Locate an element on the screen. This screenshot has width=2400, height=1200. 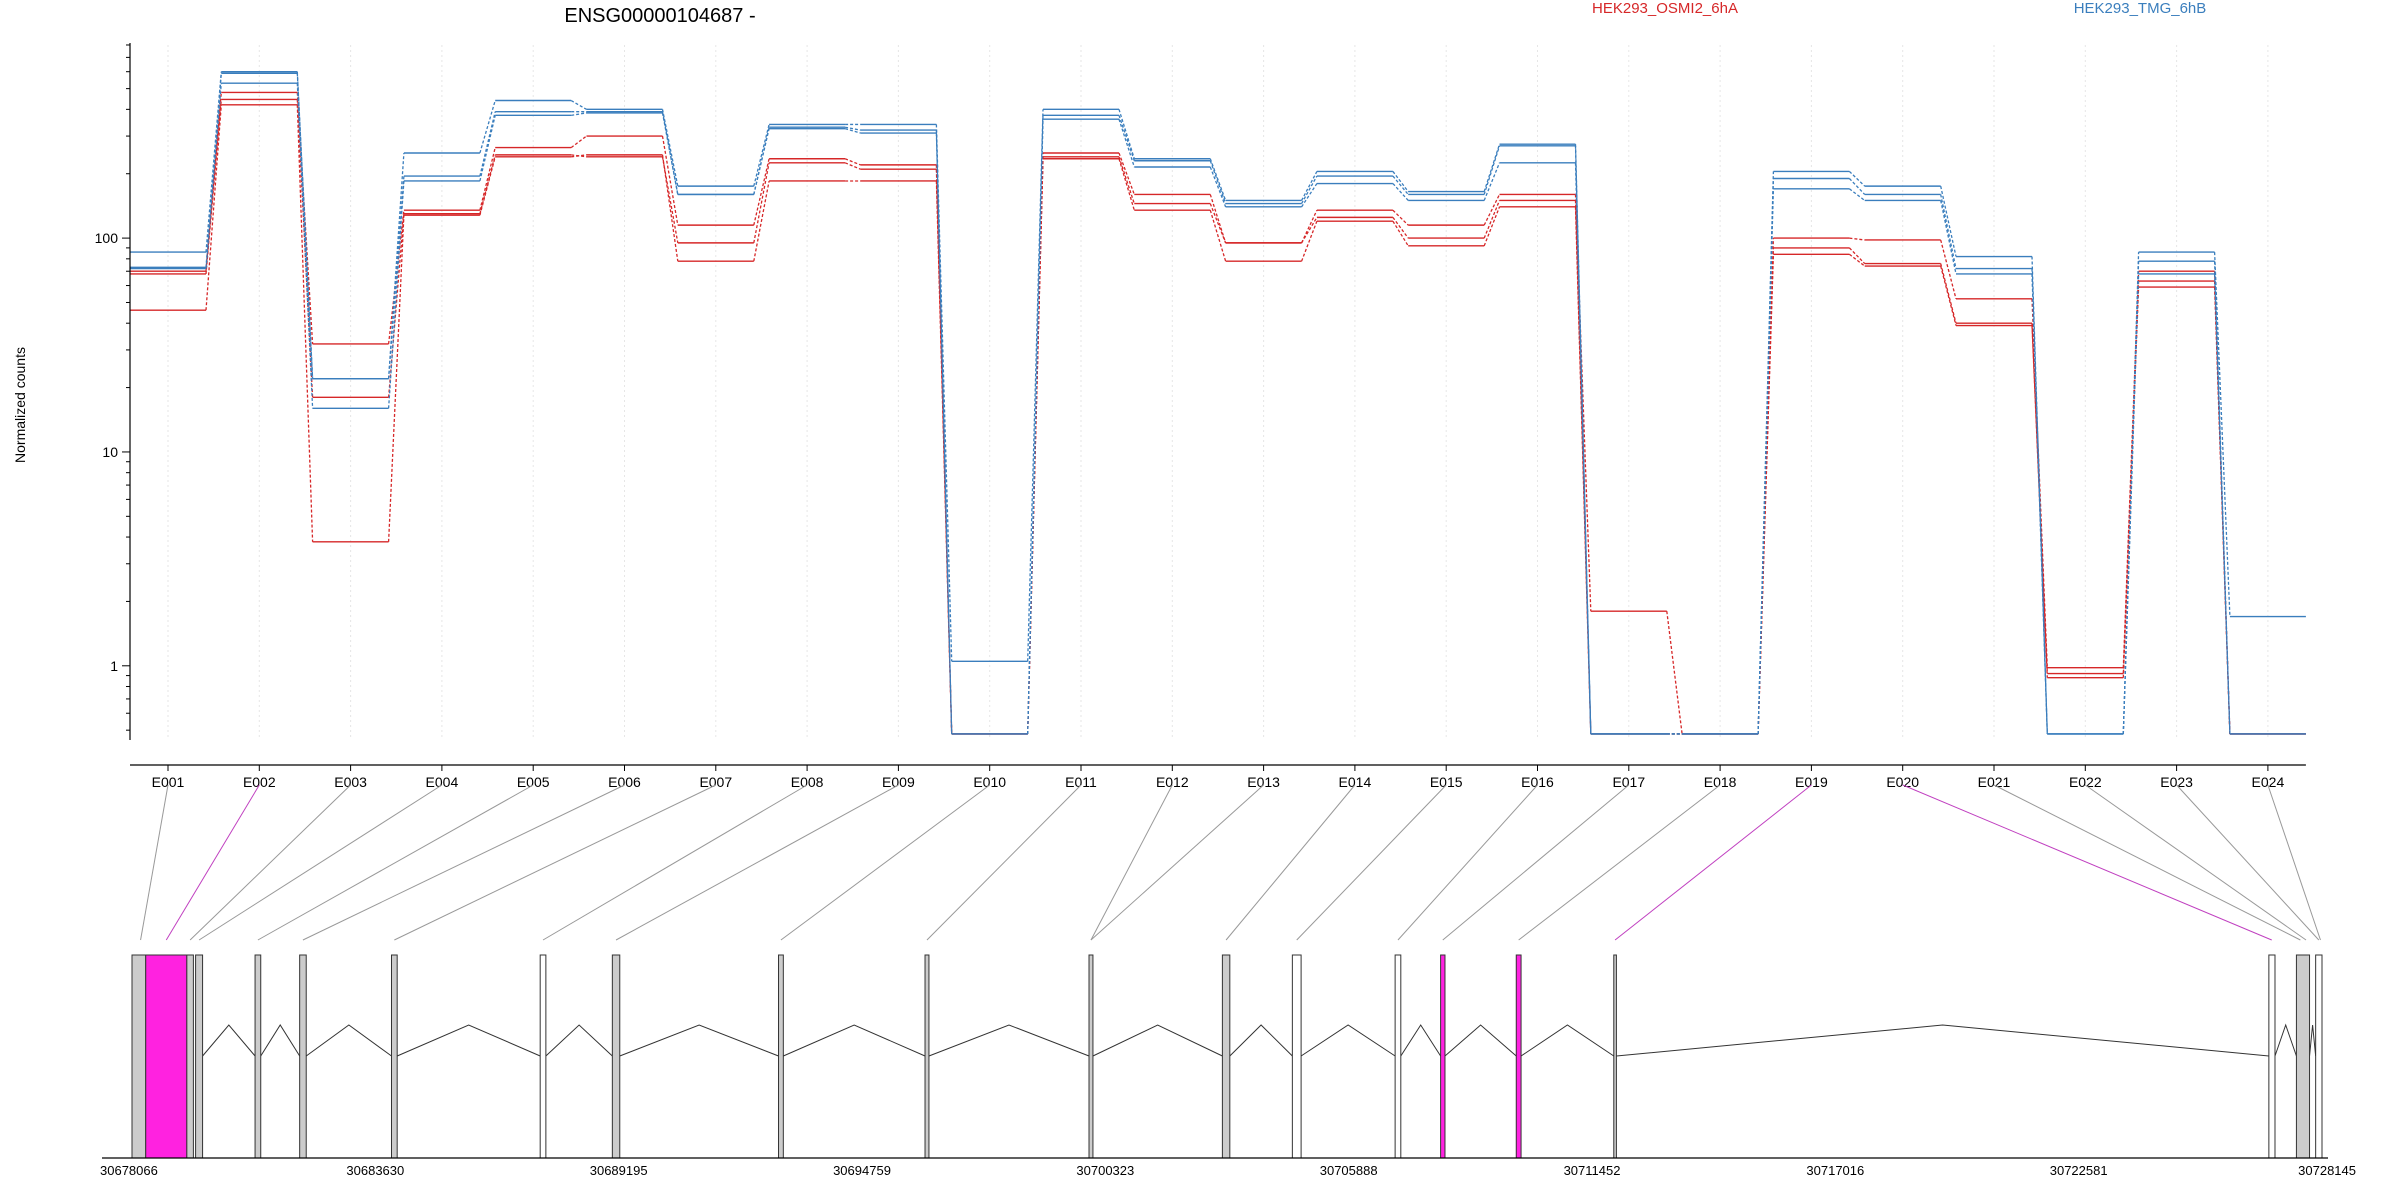
exon-label-e011: E011 is located at coordinates (1081, 782).